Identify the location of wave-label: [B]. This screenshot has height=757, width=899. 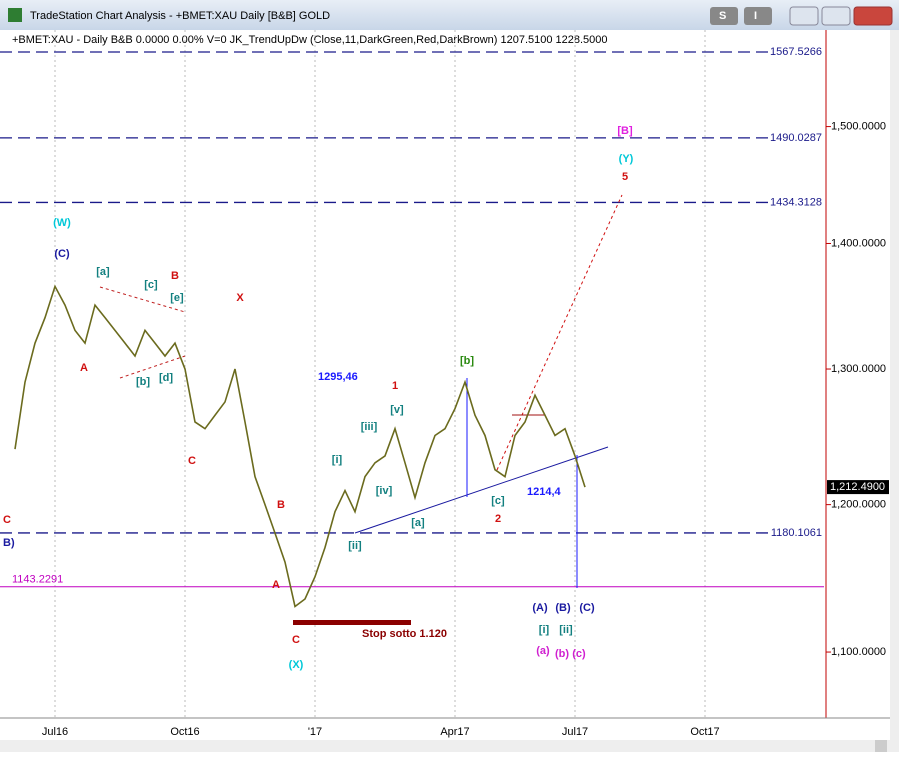
(625, 131).